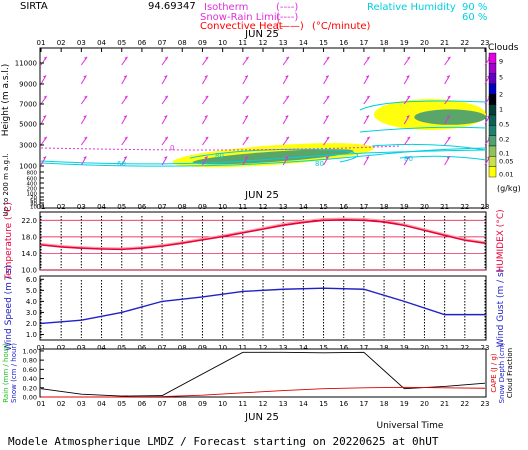 Image resolution: width=528 pixels, height=450 pixels. Describe the element at coordinates (501, 78) in the screenshot. I see `colorbar-tick-label: 5` at that location.